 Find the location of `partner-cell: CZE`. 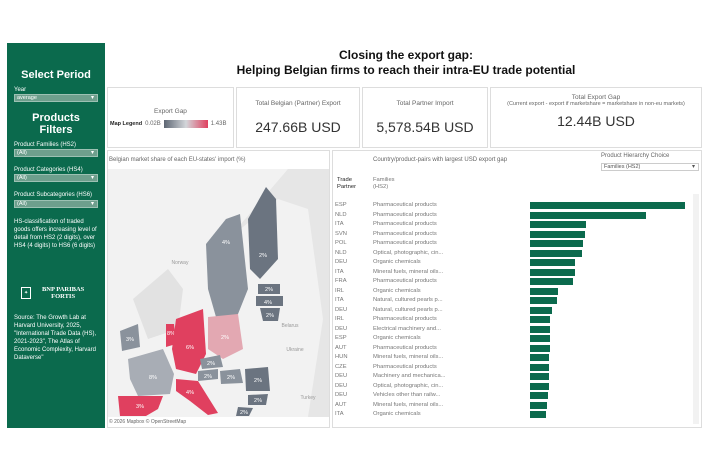

partner-cell: CZE is located at coordinates (341, 366).